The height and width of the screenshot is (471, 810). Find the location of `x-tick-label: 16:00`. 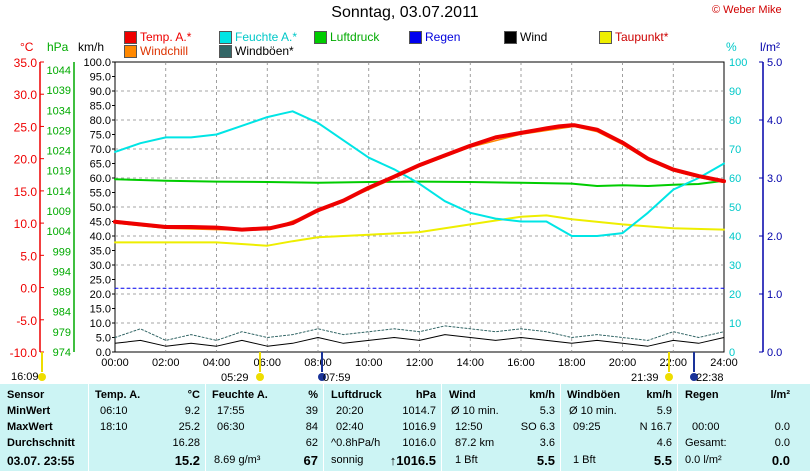

x-tick-label: 16:00 is located at coordinates (521, 363).